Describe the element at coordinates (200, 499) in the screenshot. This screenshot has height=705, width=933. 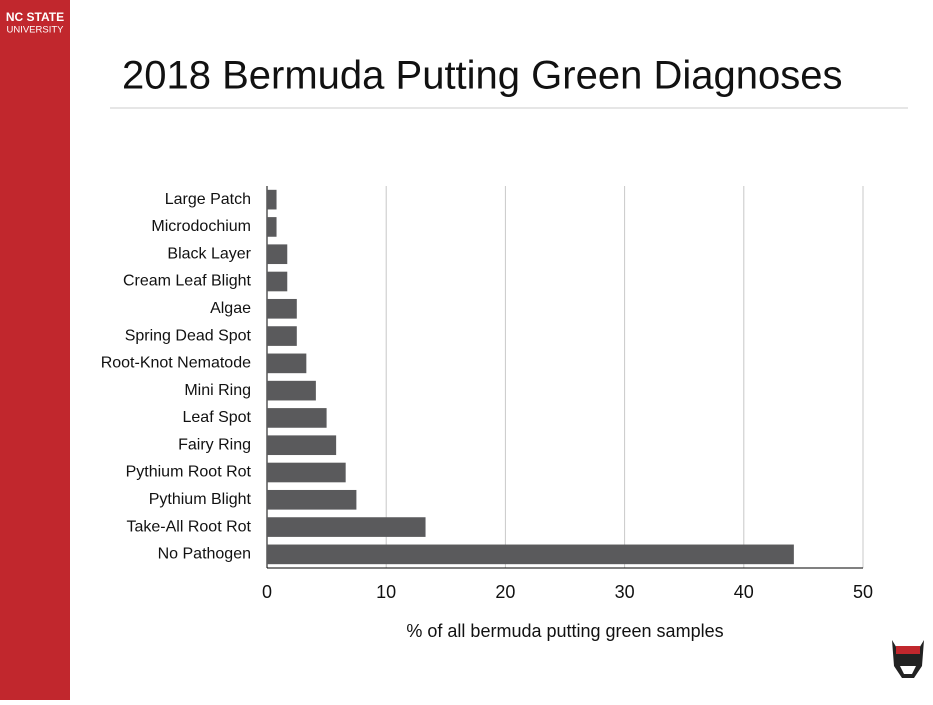
I see `y-tick-label: Pythium Blight` at that location.